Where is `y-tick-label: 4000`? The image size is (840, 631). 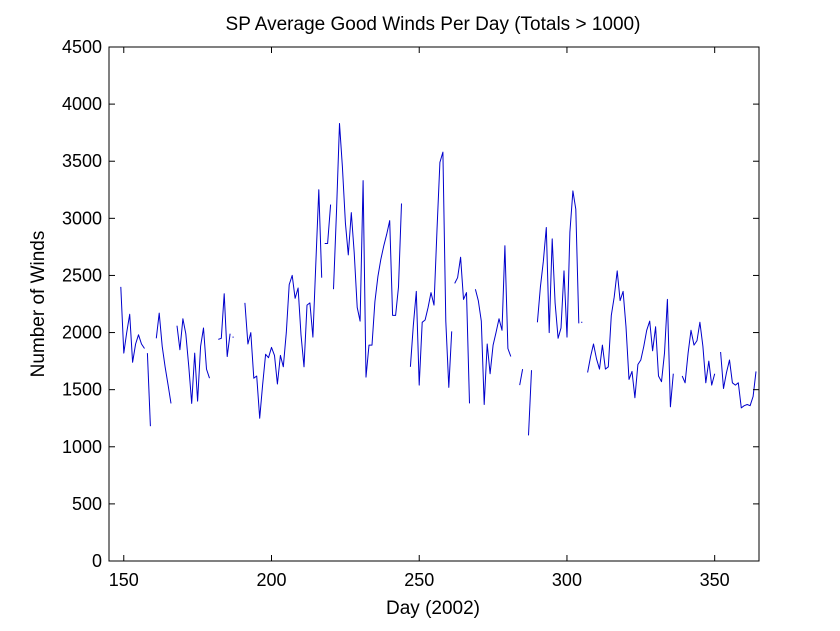
y-tick-label: 4000 is located at coordinates (82, 104).